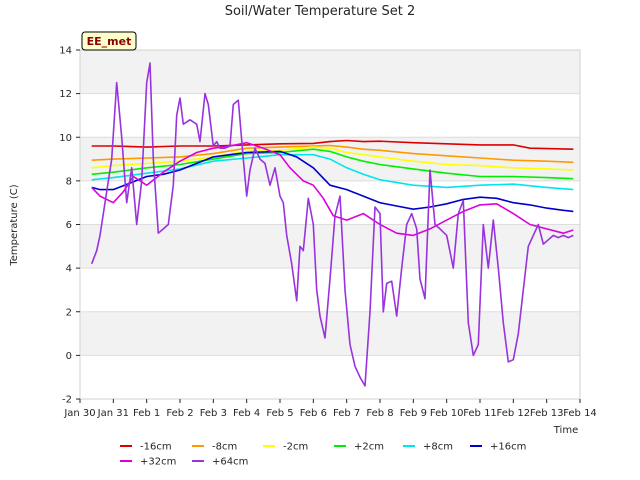  I want to click on y-tick-label: 12, so click(65, 94).